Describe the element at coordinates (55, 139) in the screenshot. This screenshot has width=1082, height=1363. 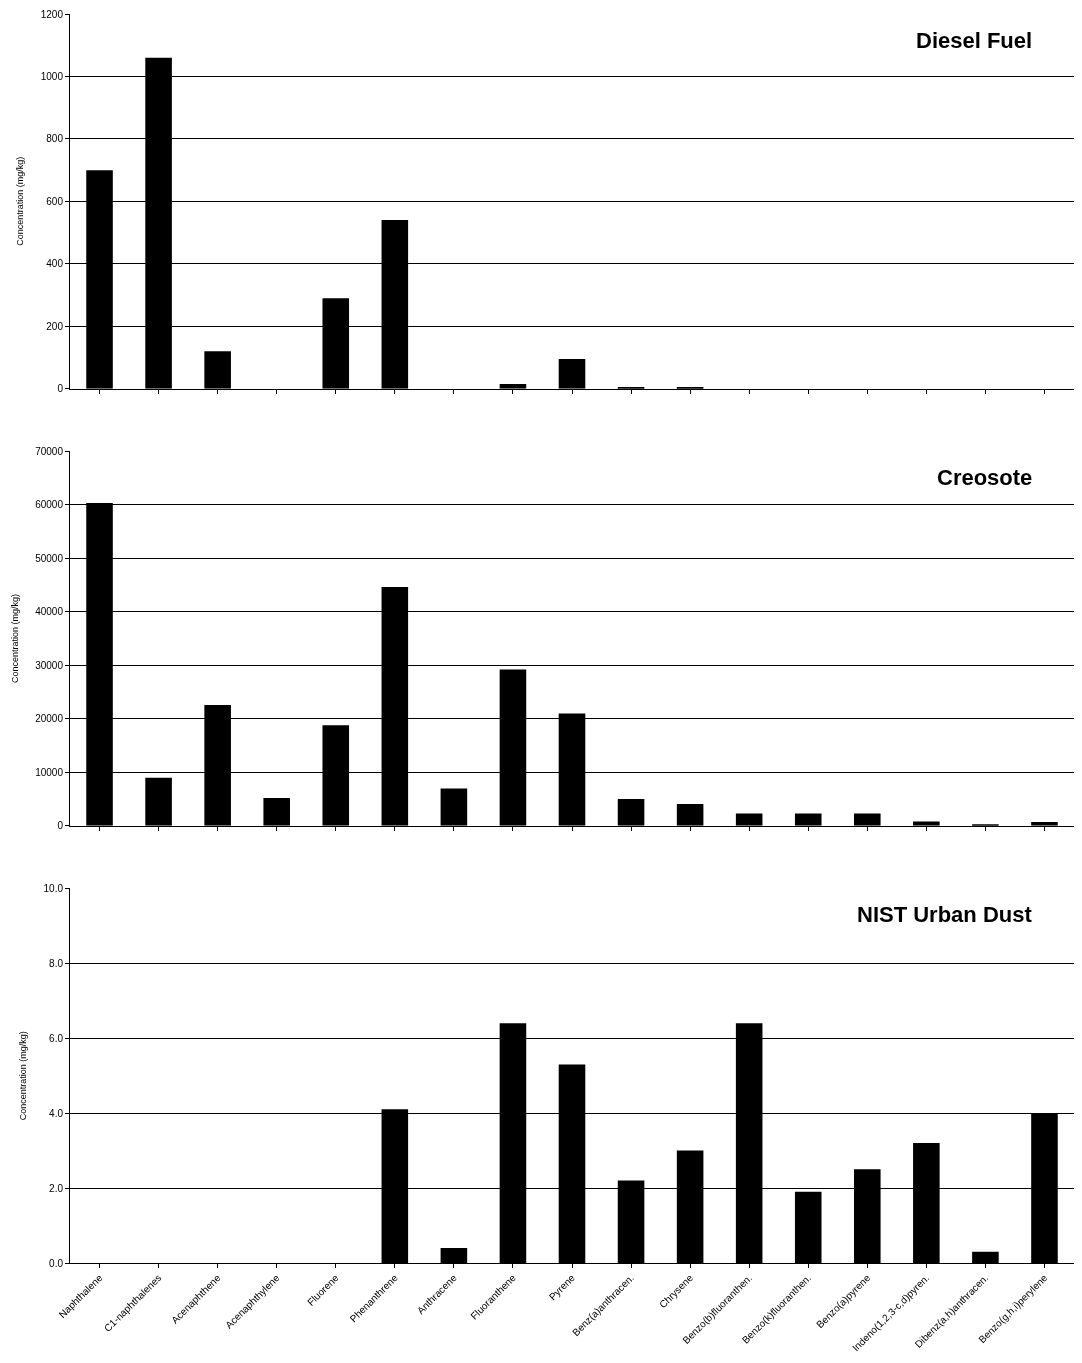
I see `y-tick-label: 800` at that location.